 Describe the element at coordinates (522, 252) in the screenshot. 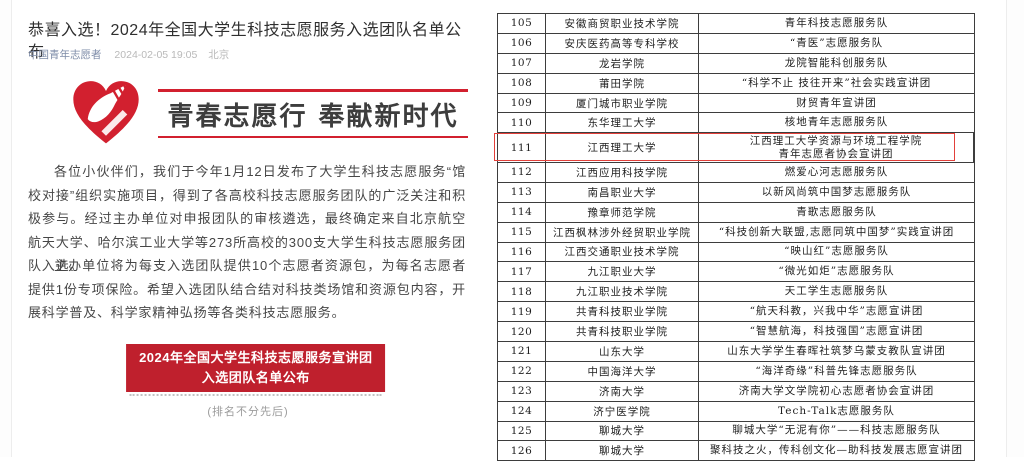

I see `row-number-cell: 116` at that location.